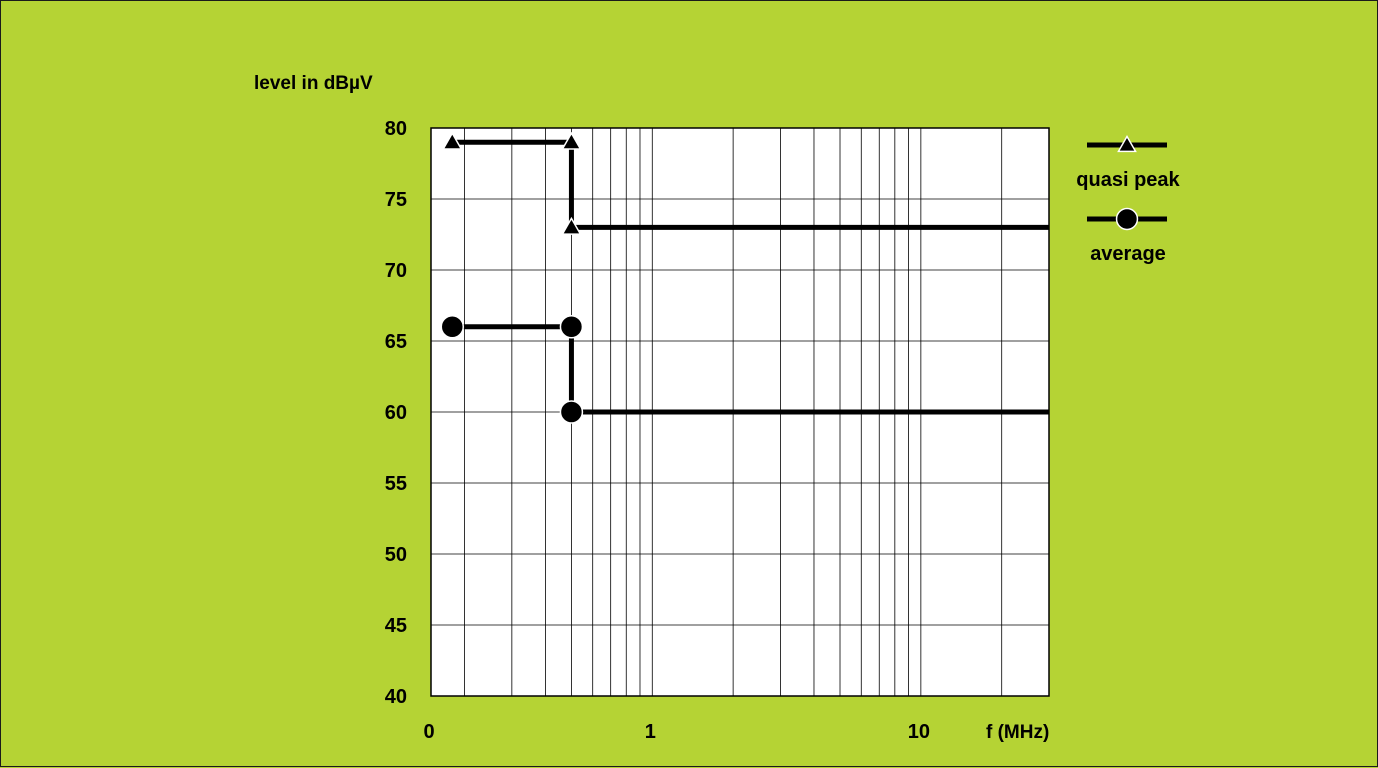 This screenshot has width=1378, height=768. What do you see at coordinates (313, 83) in the screenshot?
I see `y-axis-label: level in dBµV` at bounding box center [313, 83].